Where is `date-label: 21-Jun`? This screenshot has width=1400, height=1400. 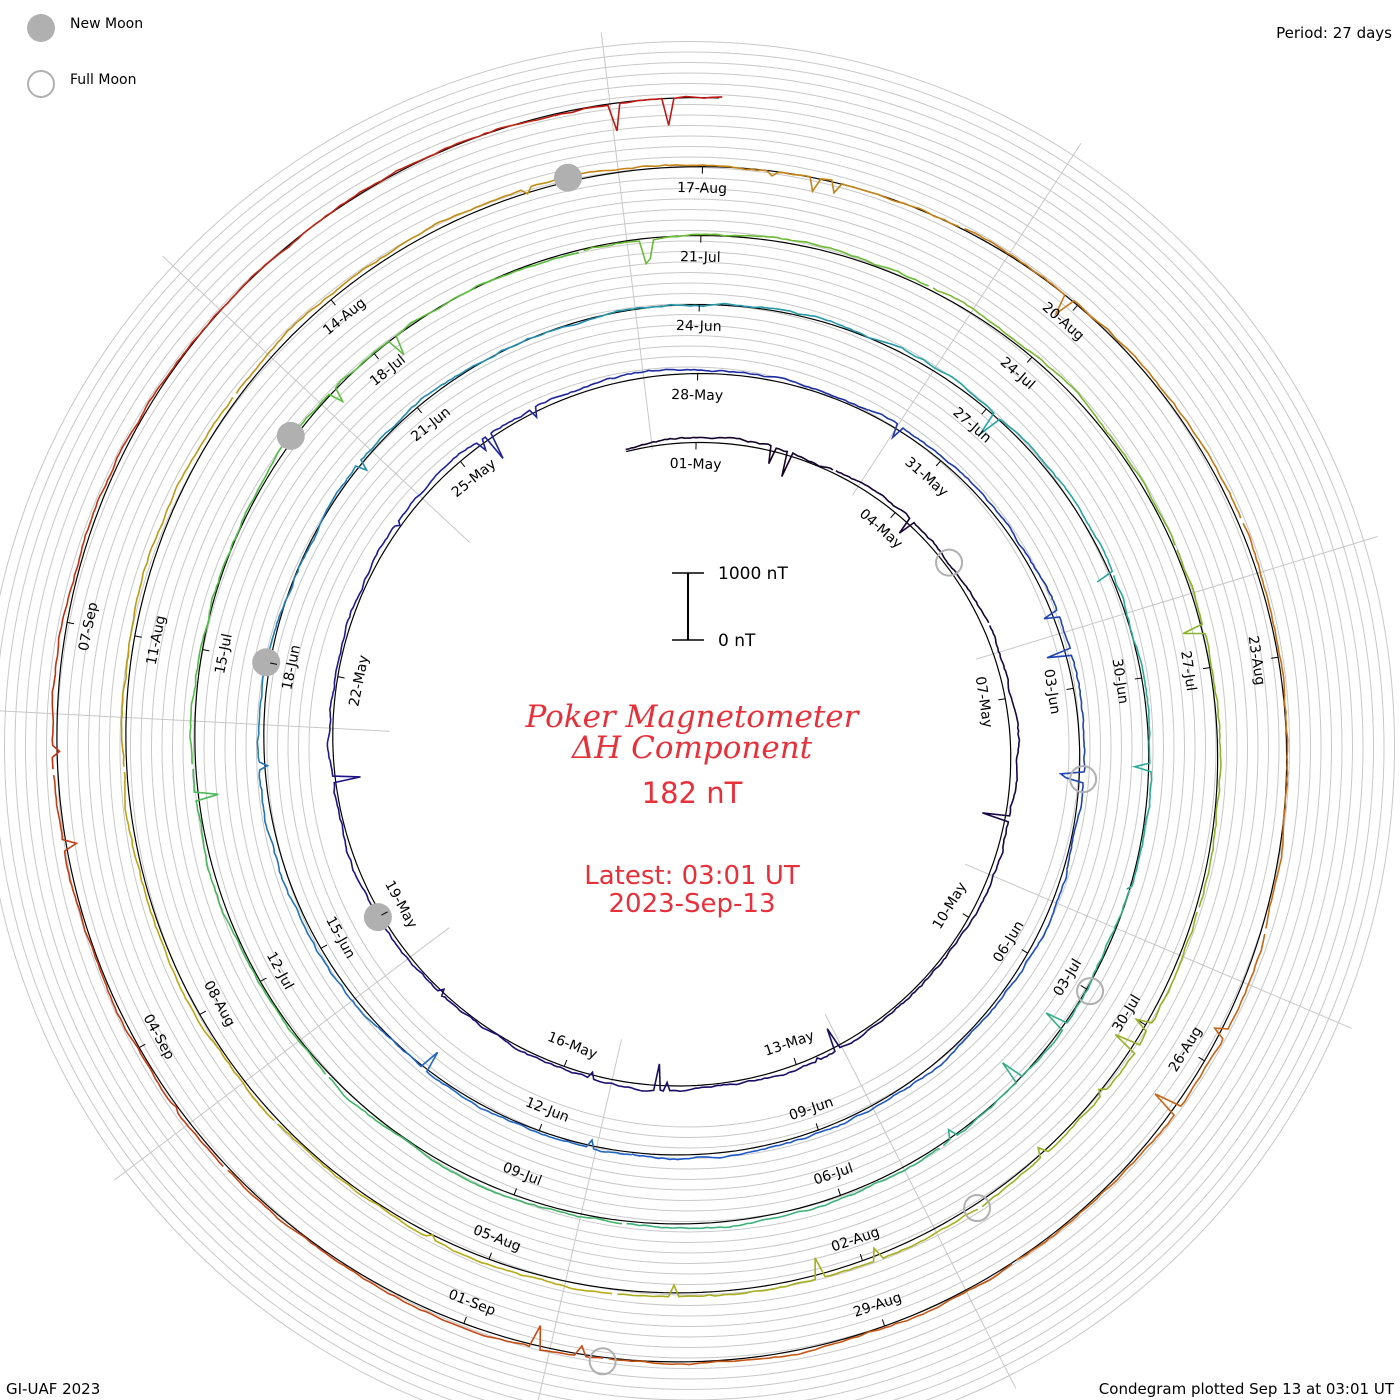 date-label: 21-Jun is located at coordinates (431, 424).